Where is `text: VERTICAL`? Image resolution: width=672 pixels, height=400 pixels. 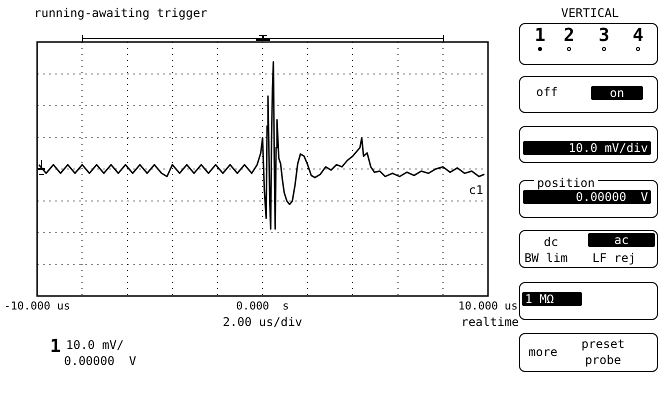 text: VERTICAL is located at coordinates (590, 13).